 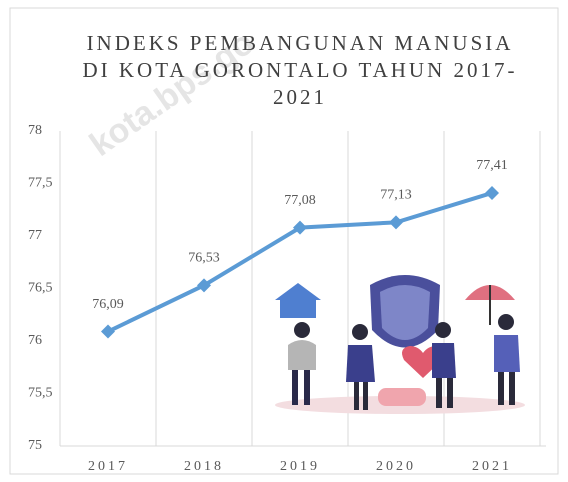 I want to click on data-label: 76,09, so click(x=108, y=304).